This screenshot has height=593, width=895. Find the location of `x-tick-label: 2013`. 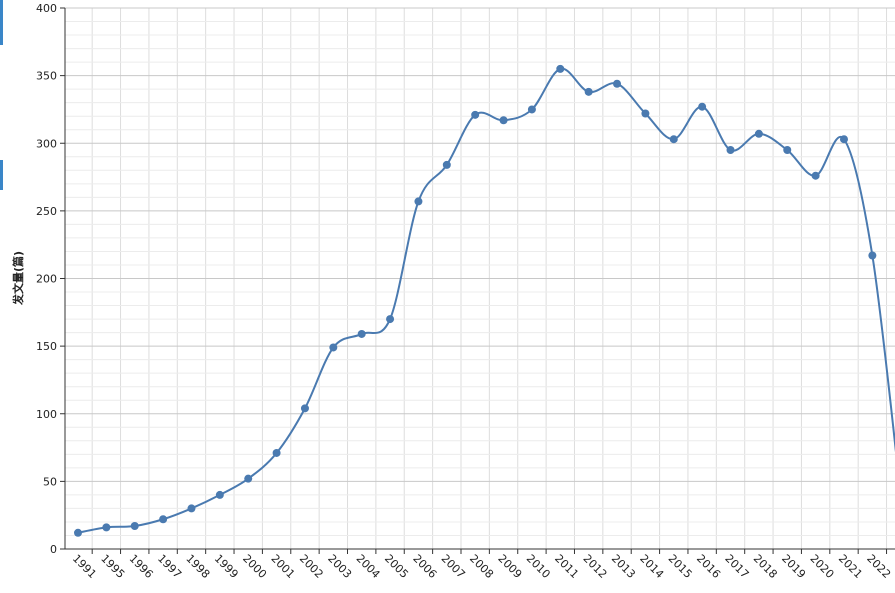

x-tick-label: 2013 is located at coordinates (623, 566).